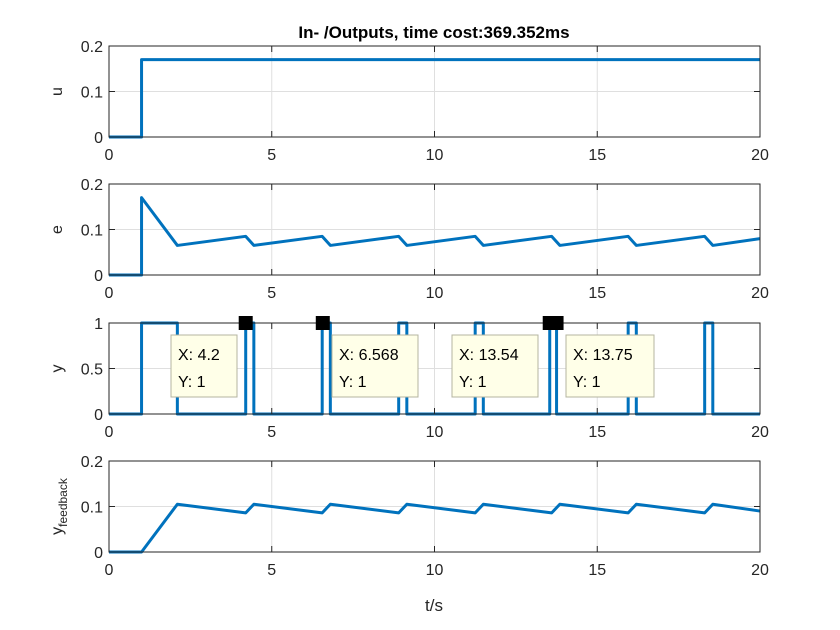 The image size is (840, 630). I want to click on y-tick-label: 1, so click(98, 324).